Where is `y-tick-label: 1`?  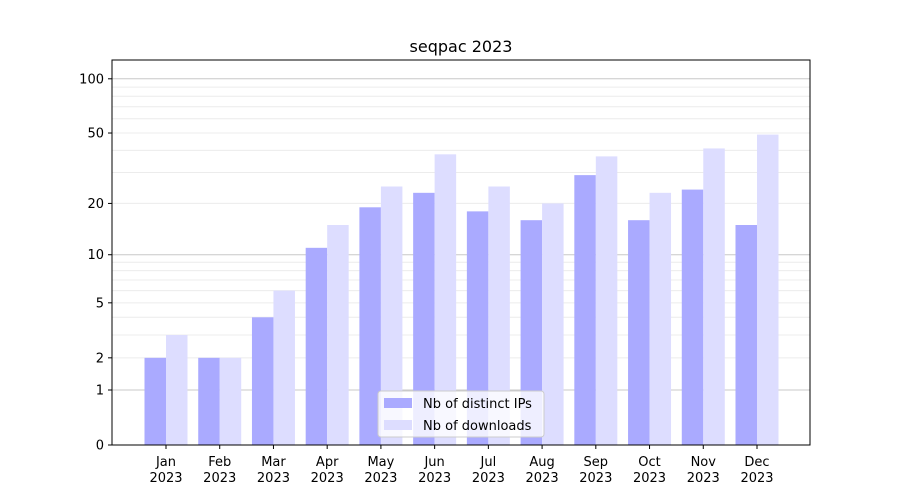 y-tick-label: 1 is located at coordinates (100, 391).